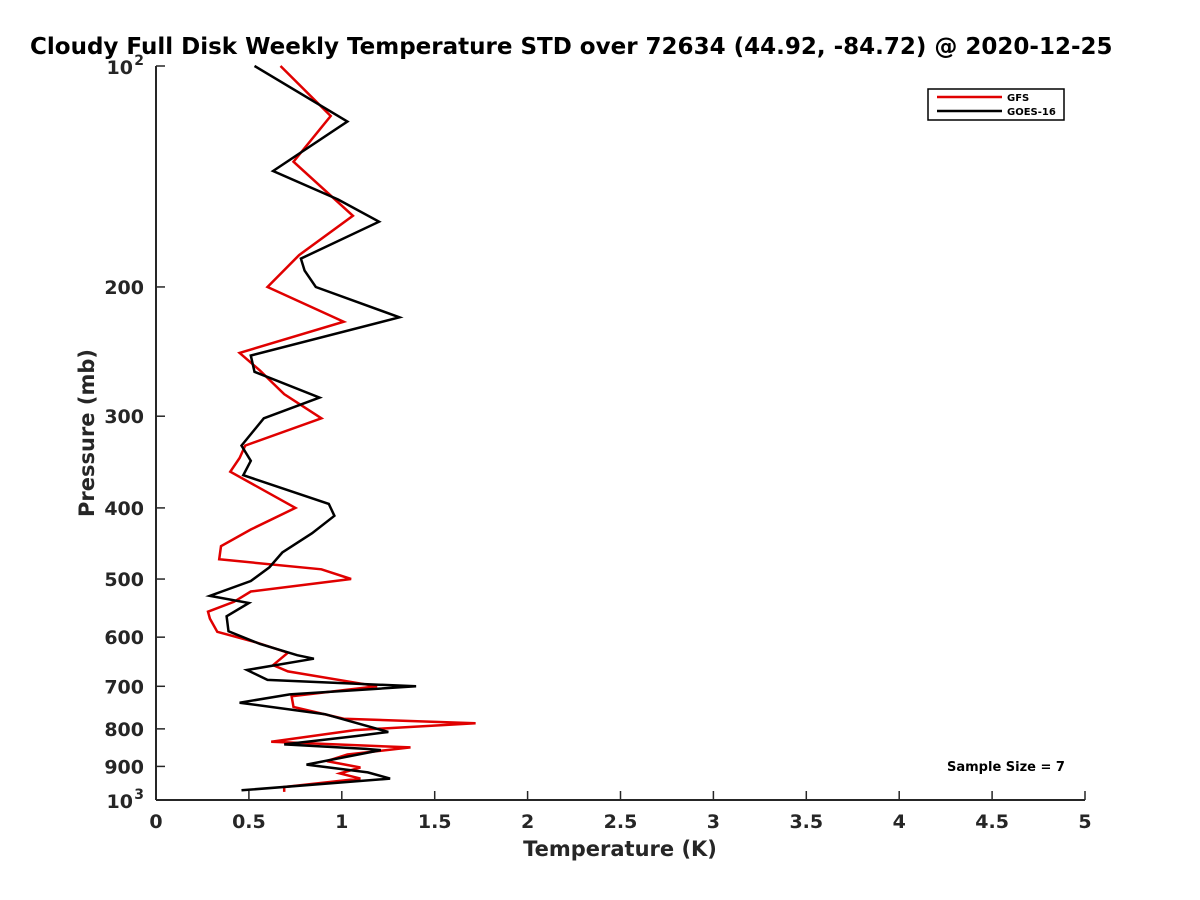  I want to click on y-tick-exponent: 2, so click(139, 61).